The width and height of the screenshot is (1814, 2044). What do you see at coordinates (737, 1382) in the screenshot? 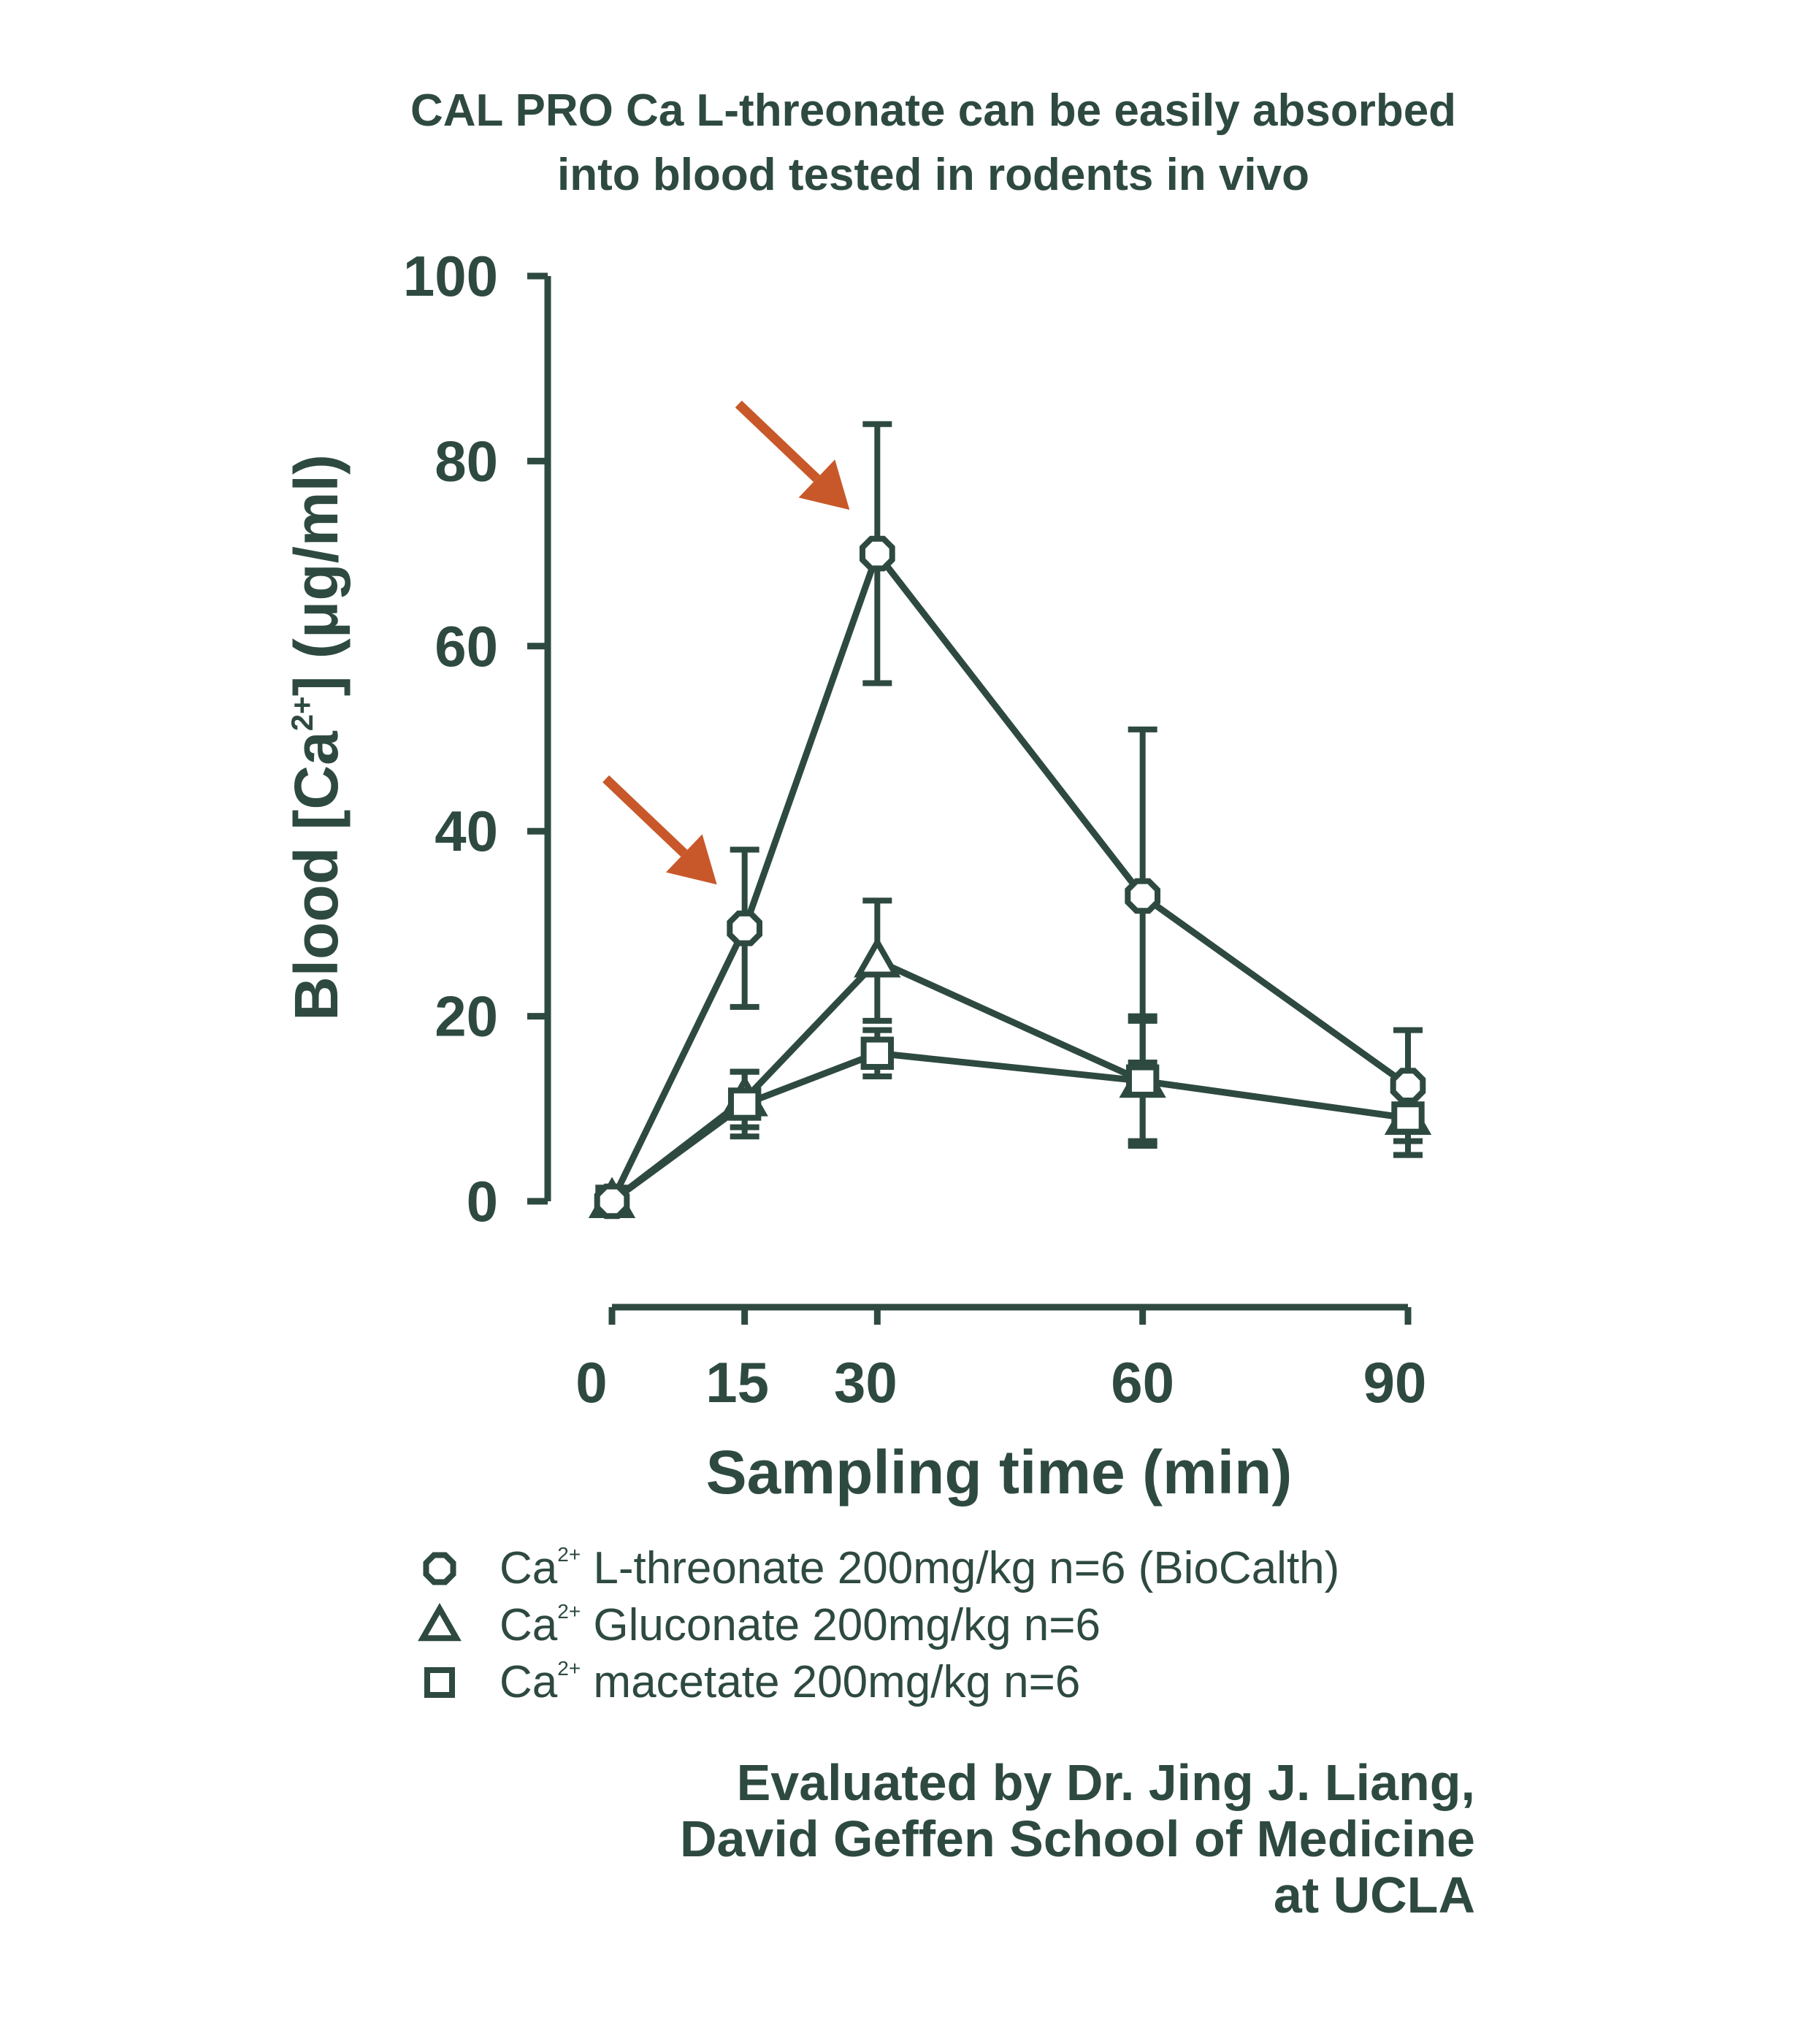
I see `x-tick-label: 15` at bounding box center [737, 1382].